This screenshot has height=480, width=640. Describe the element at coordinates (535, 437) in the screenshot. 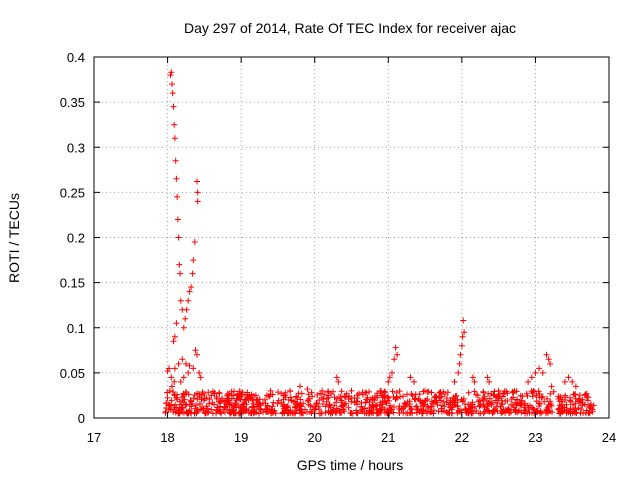

I see `x-tick-label: 23` at that location.